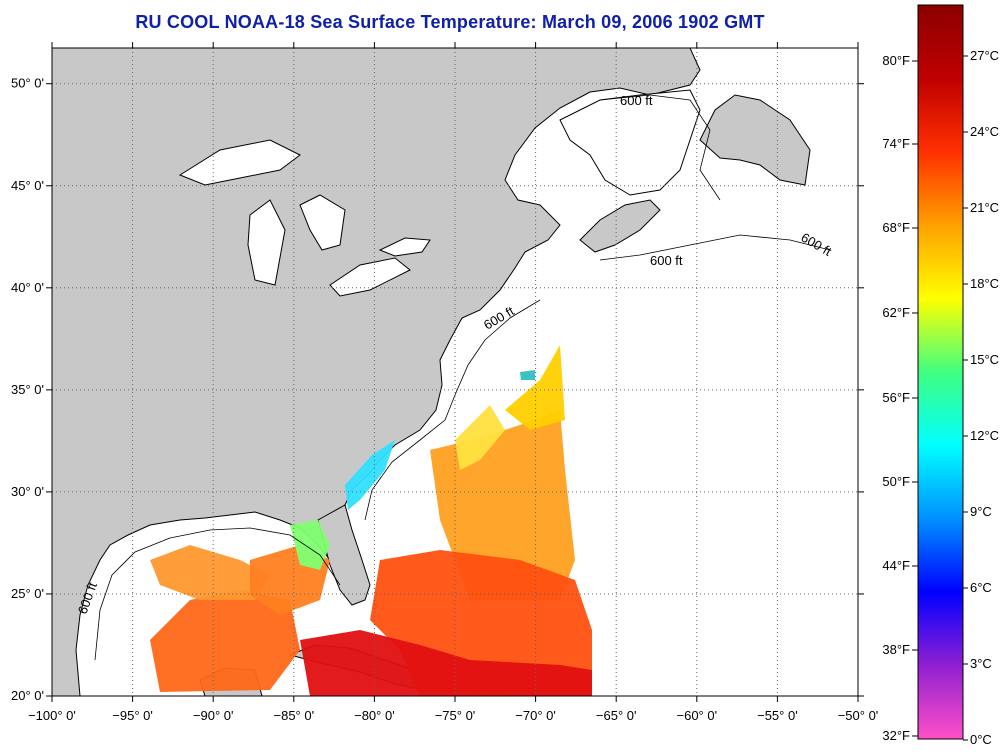 The width and height of the screenshot is (1008, 754). Describe the element at coordinates (896, 565) in the screenshot. I see `colorbar-f-label: 44°F` at that location.